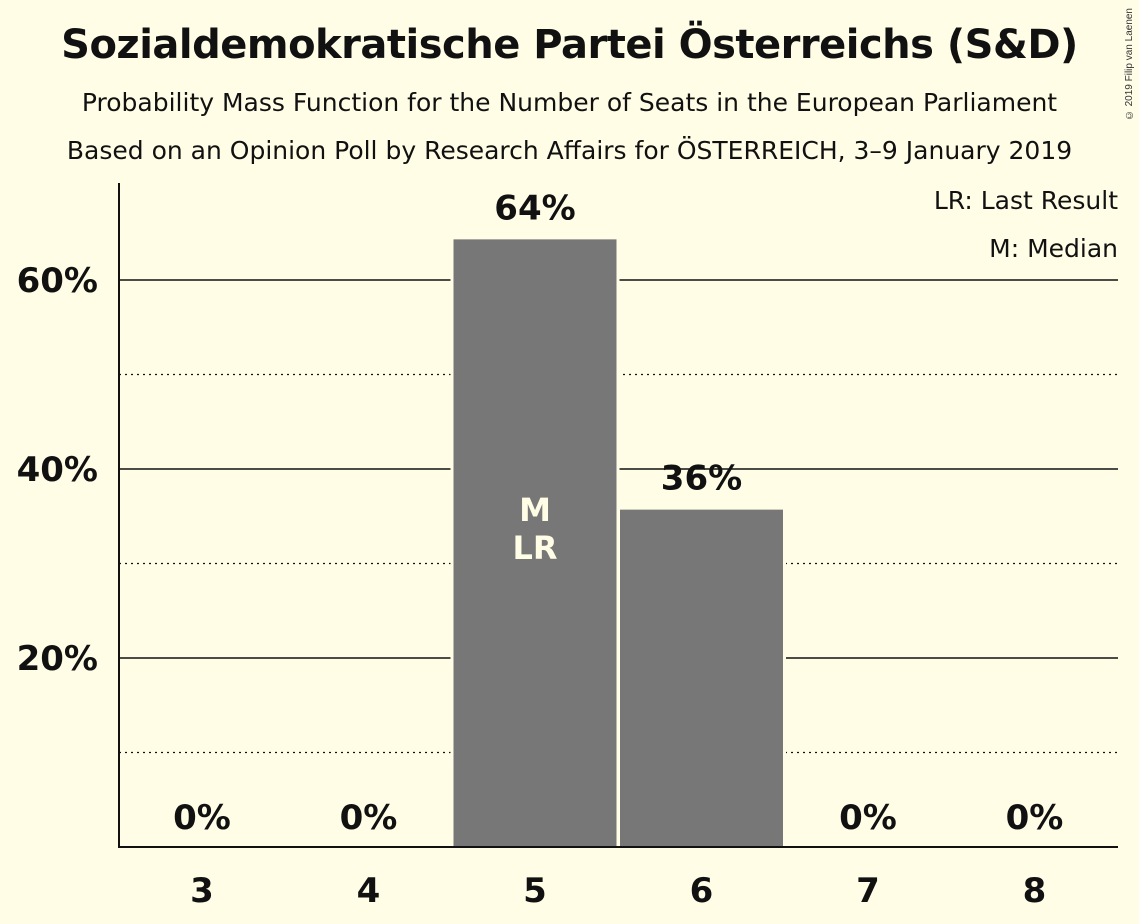 Image resolution: width=1139 pixels, height=924 pixels. What do you see at coordinates (1026, 224) in the screenshot?
I see `legend: LR: Last Result M: Median` at bounding box center [1026, 224].